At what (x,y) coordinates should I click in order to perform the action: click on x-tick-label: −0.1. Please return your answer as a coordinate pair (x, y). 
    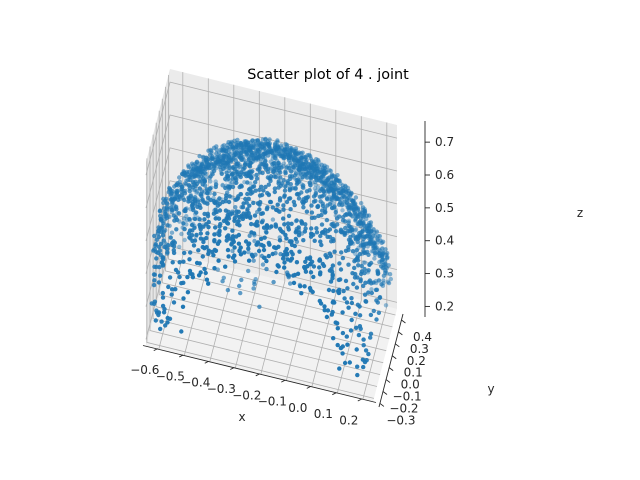
    Looking at the image, I should click on (272, 402).